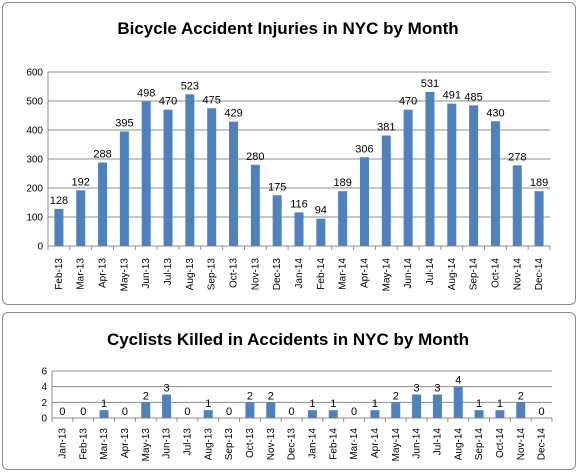  Describe the element at coordinates (458, 381) in the screenshot. I see `deaths-data-label: 4` at that location.